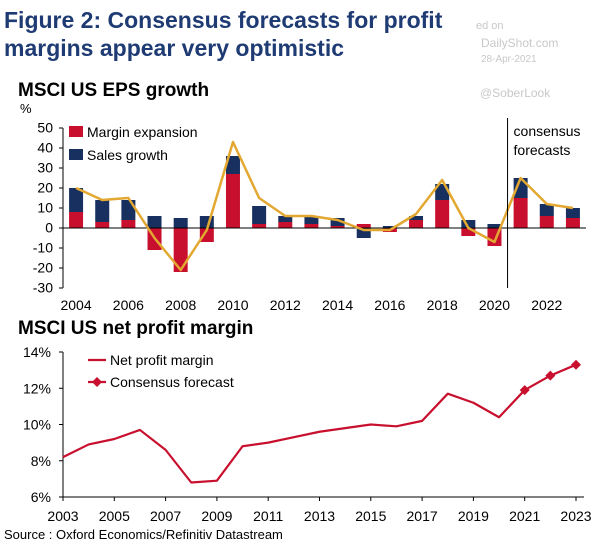  What do you see at coordinates (547, 131) in the screenshot?
I see `forecast-annotation: consensus` at bounding box center [547, 131].